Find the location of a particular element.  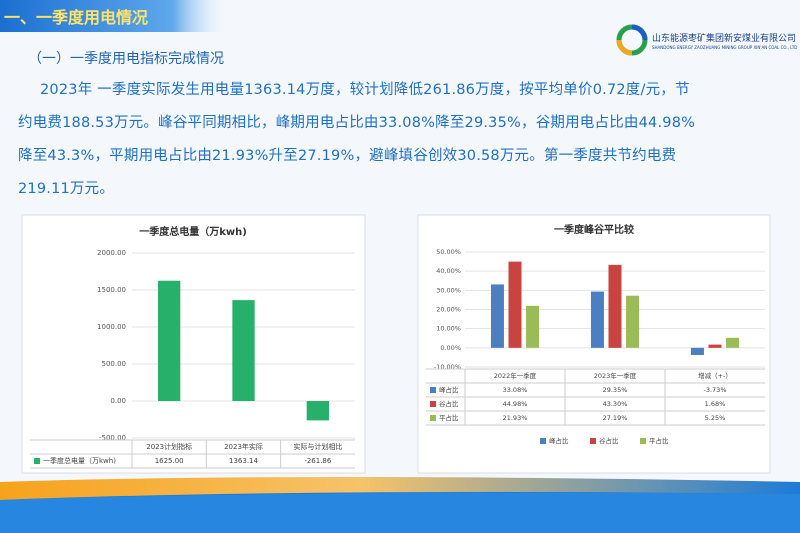

x-tick-label: 2022年一季度 is located at coordinates (515, 375).